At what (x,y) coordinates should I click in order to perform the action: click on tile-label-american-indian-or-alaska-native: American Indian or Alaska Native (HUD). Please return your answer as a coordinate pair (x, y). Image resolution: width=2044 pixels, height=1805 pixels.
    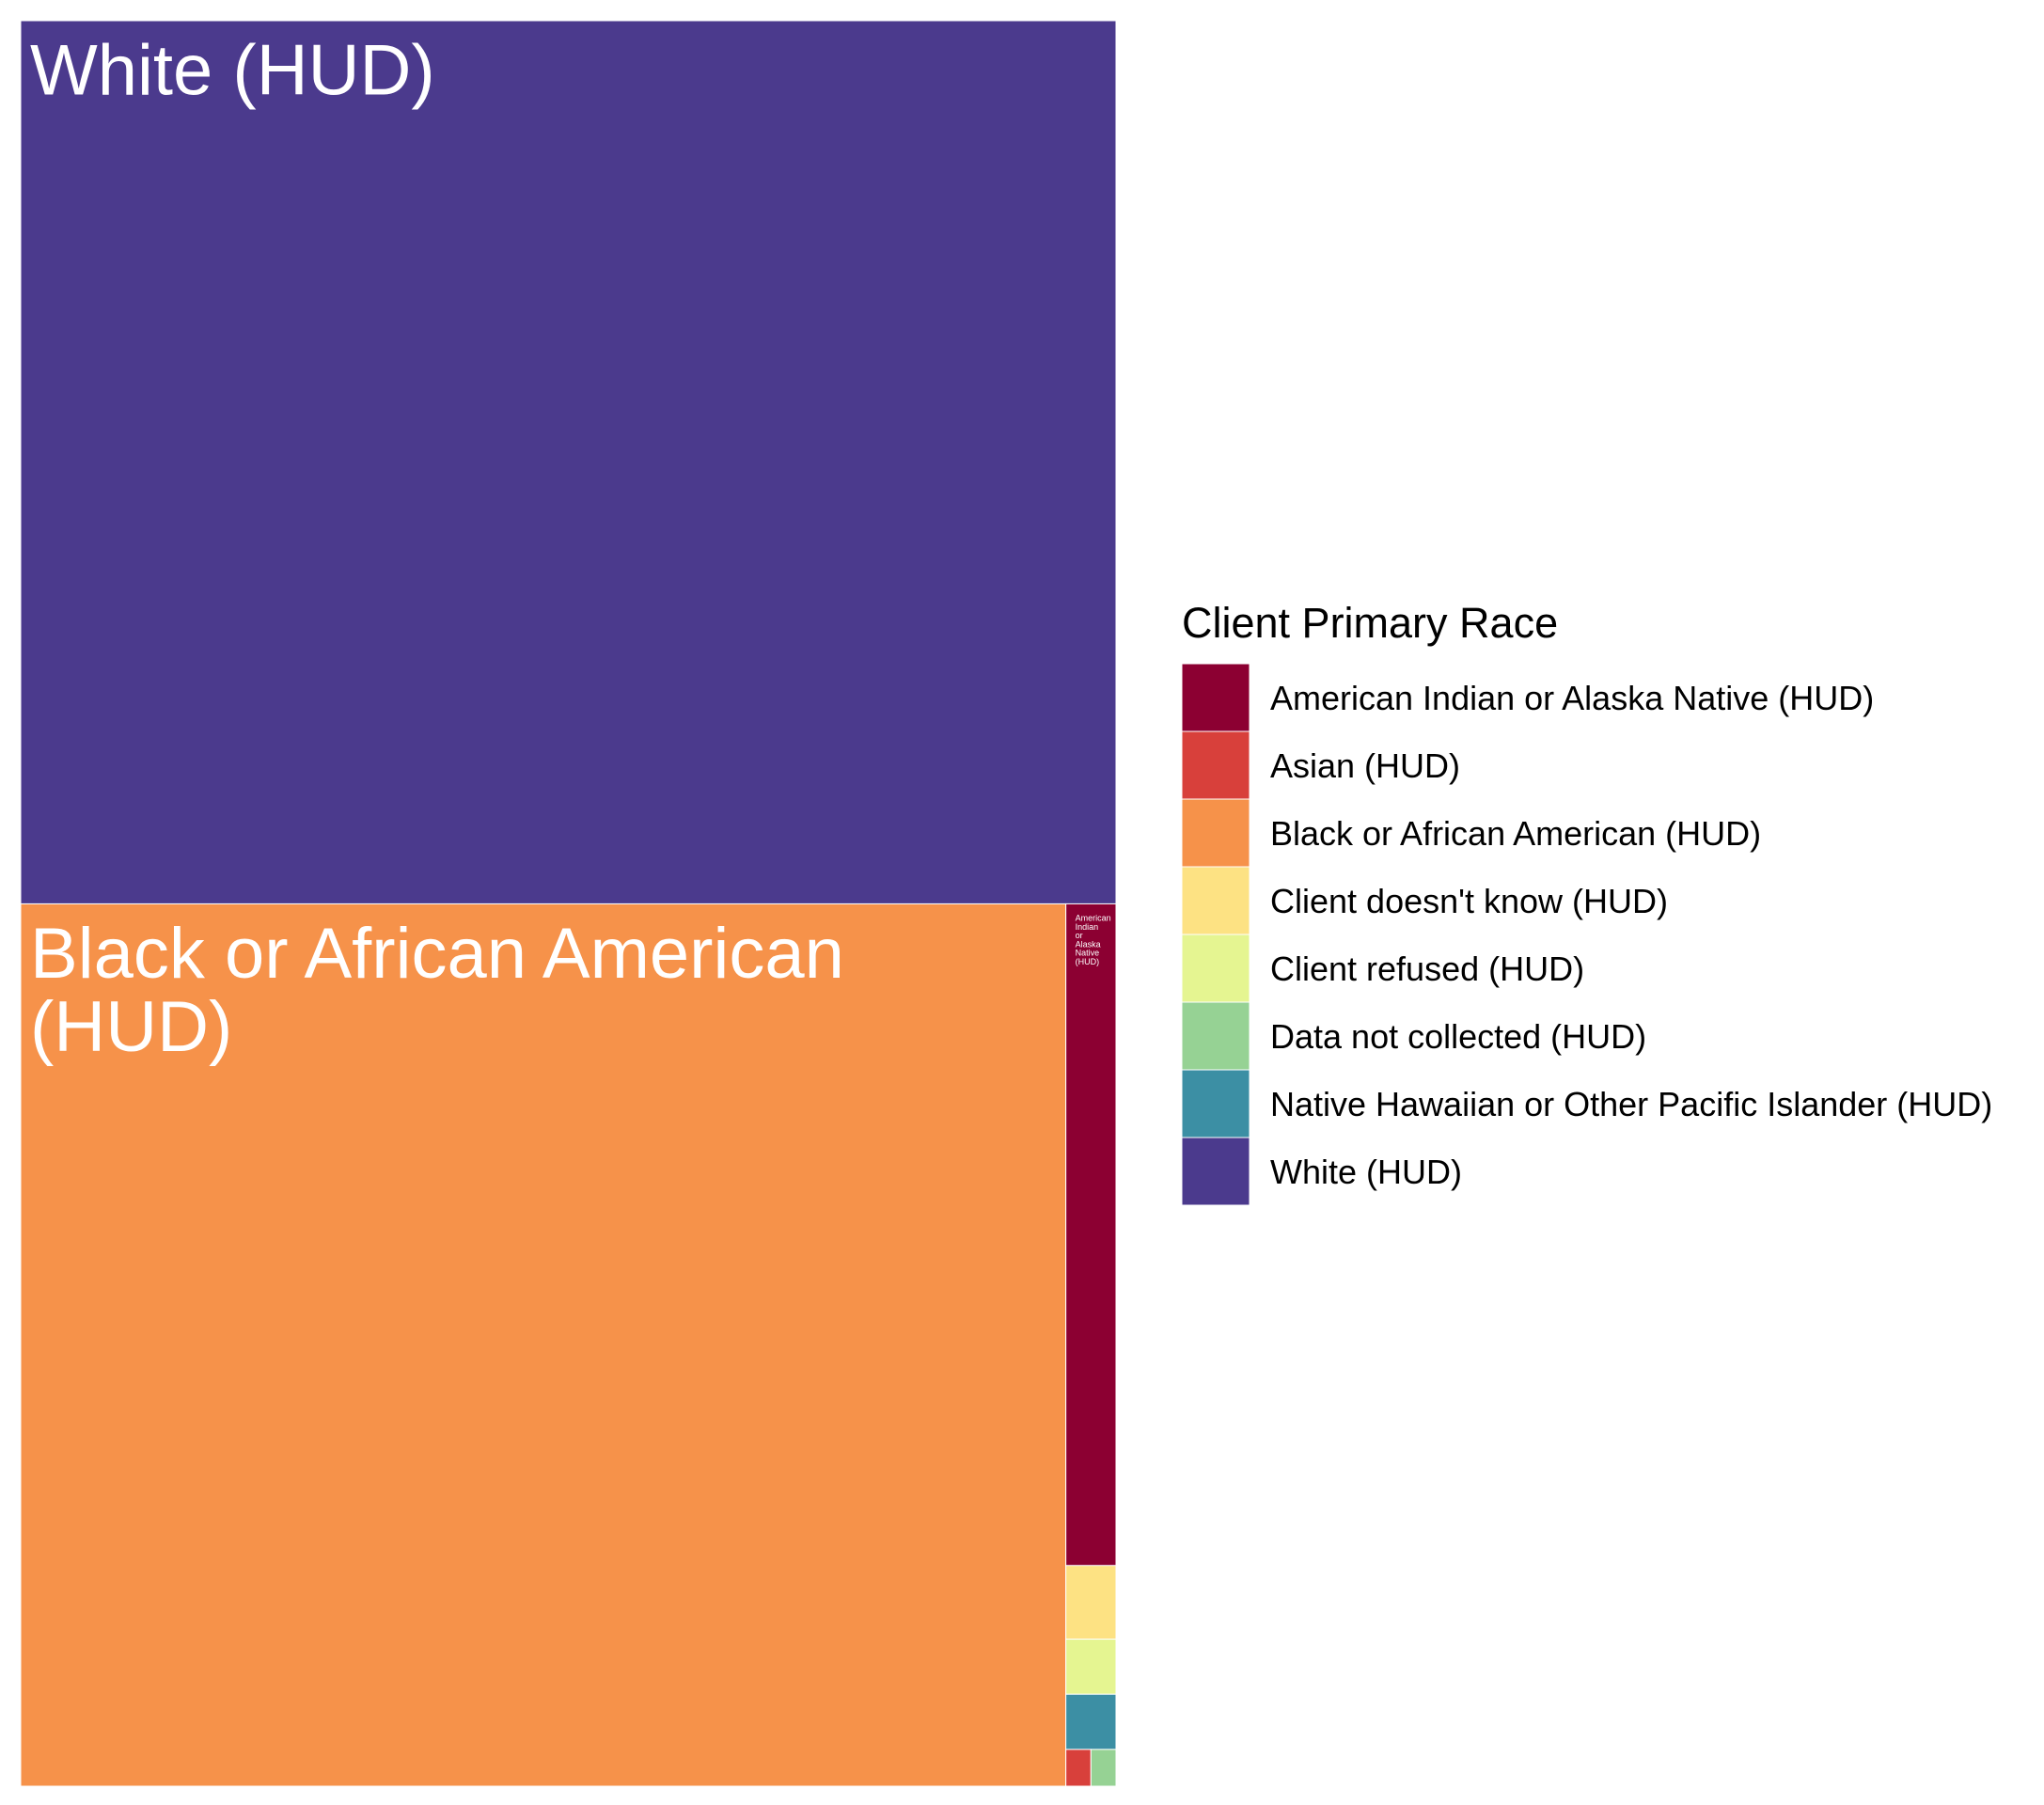
    Looking at the image, I should click on (1093, 940).